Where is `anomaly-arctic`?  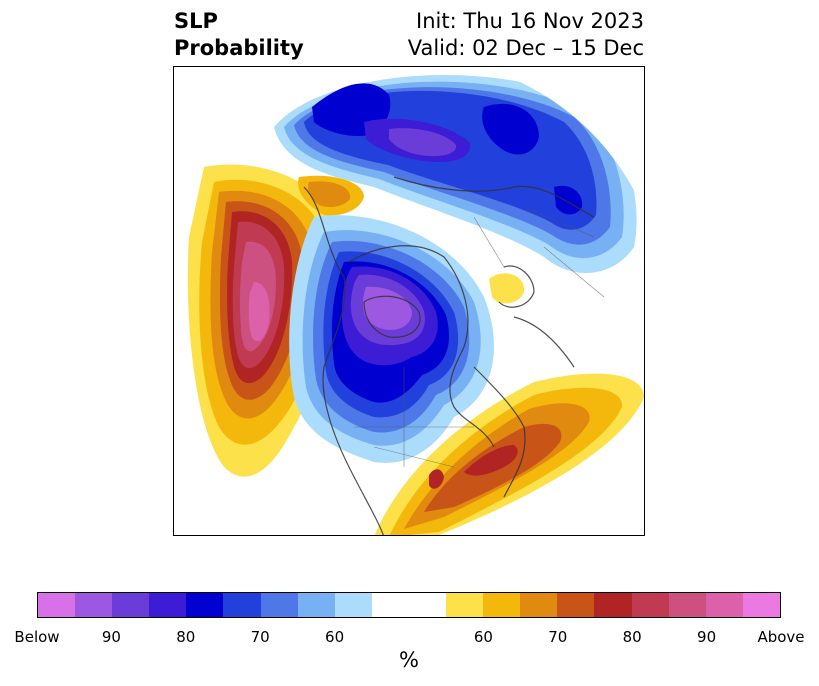 anomaly-arctic is located at coordinates (455, 174).